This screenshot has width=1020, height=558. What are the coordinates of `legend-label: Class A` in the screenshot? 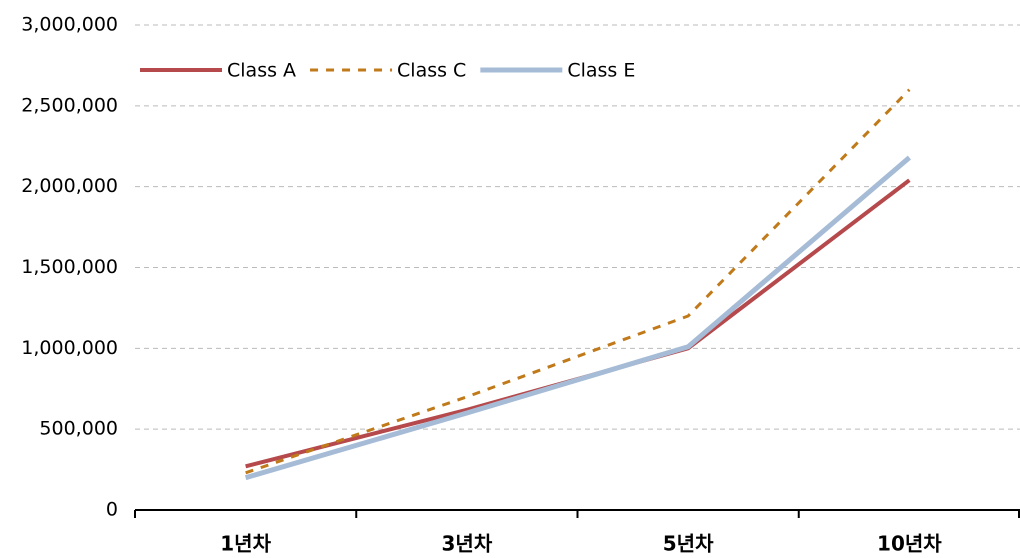 It's located at (261, 71).